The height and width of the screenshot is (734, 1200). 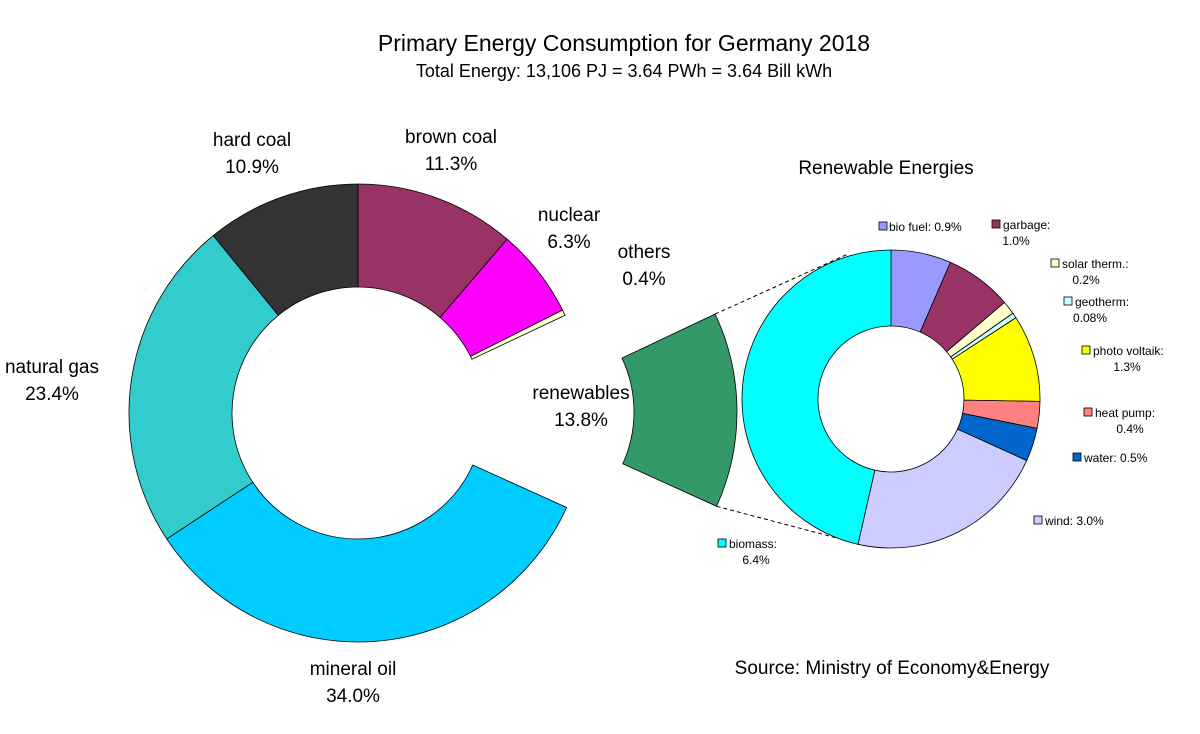 What do you see at coordinates (568, 242) in the screenshot?
I see `label-nuclear-line-1: 6.3%` at bounding box center [568, 242].